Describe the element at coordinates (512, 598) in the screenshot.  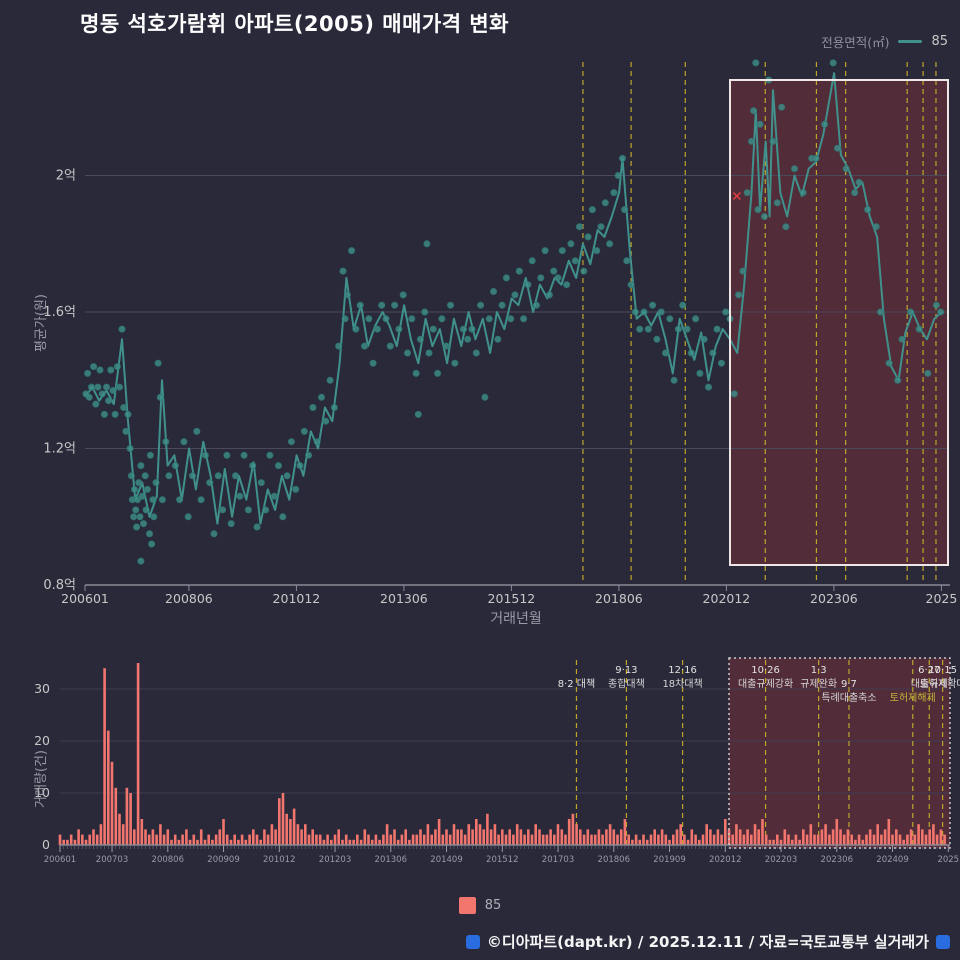
I see `price-x-tick-label: 201512` at that location.